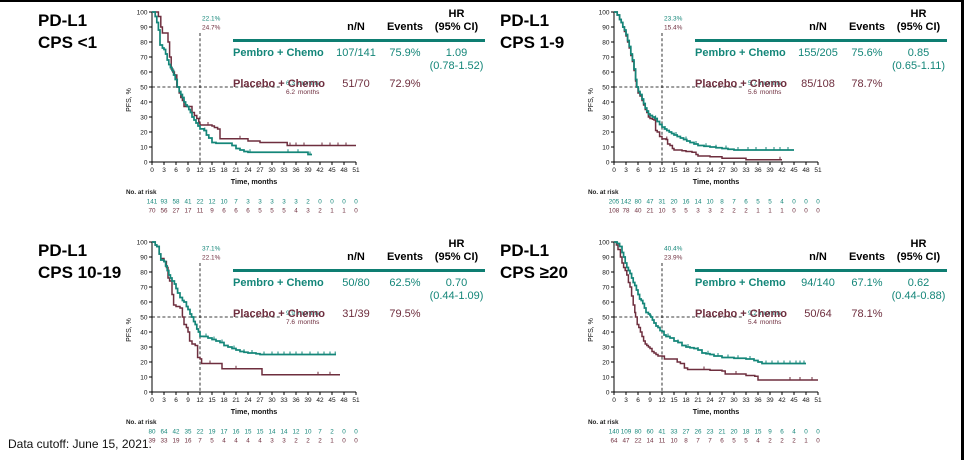 This screenshot has width=964, height=460. What do you see at coordinates (662, 202) in the screenshot?
I see `svg-text: 31` at bounding box center [662, 202].